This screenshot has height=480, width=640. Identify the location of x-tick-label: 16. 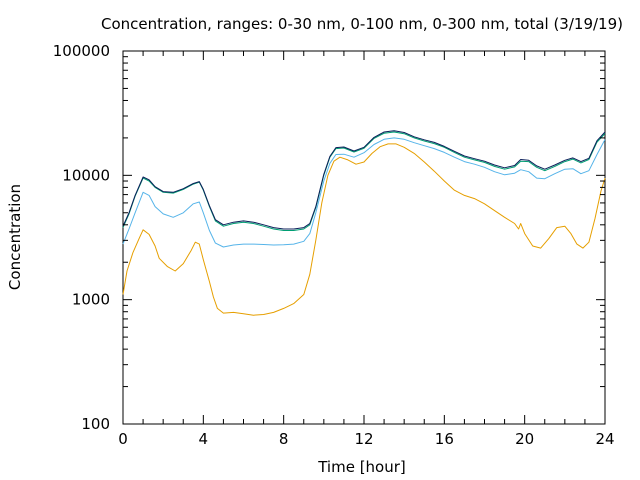
(444, 439).